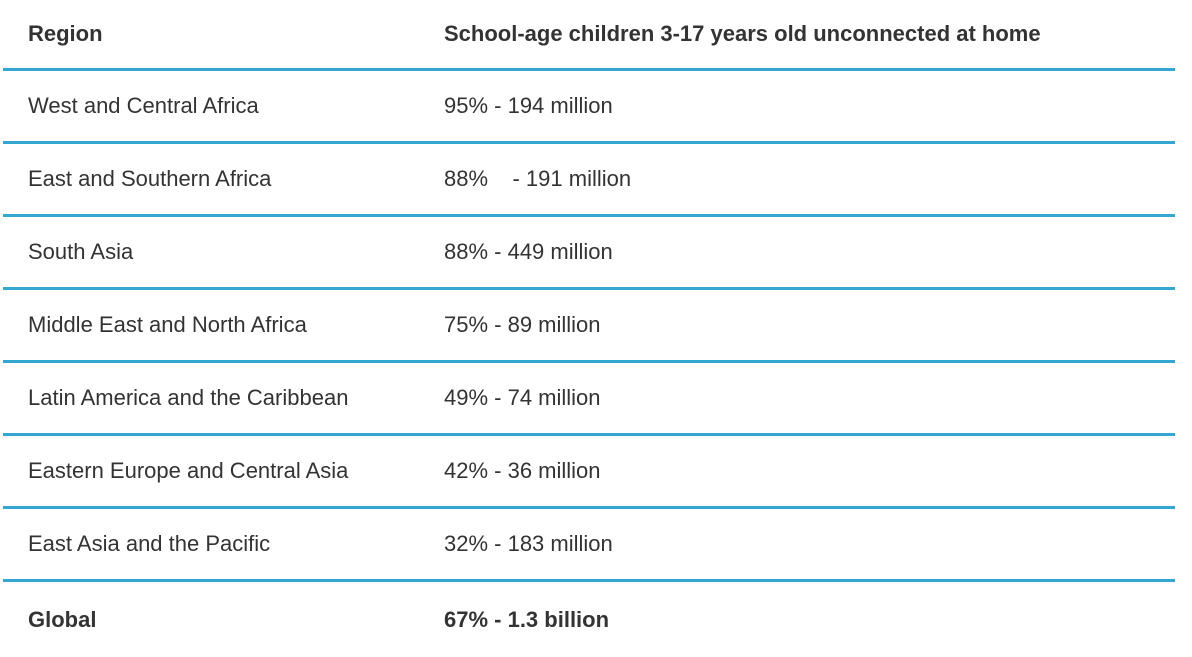 This screenshot has height=657, width=1192. Describe the element at coordinates (65, 33) in the screenshot. I see `header-region: Region` at that location.